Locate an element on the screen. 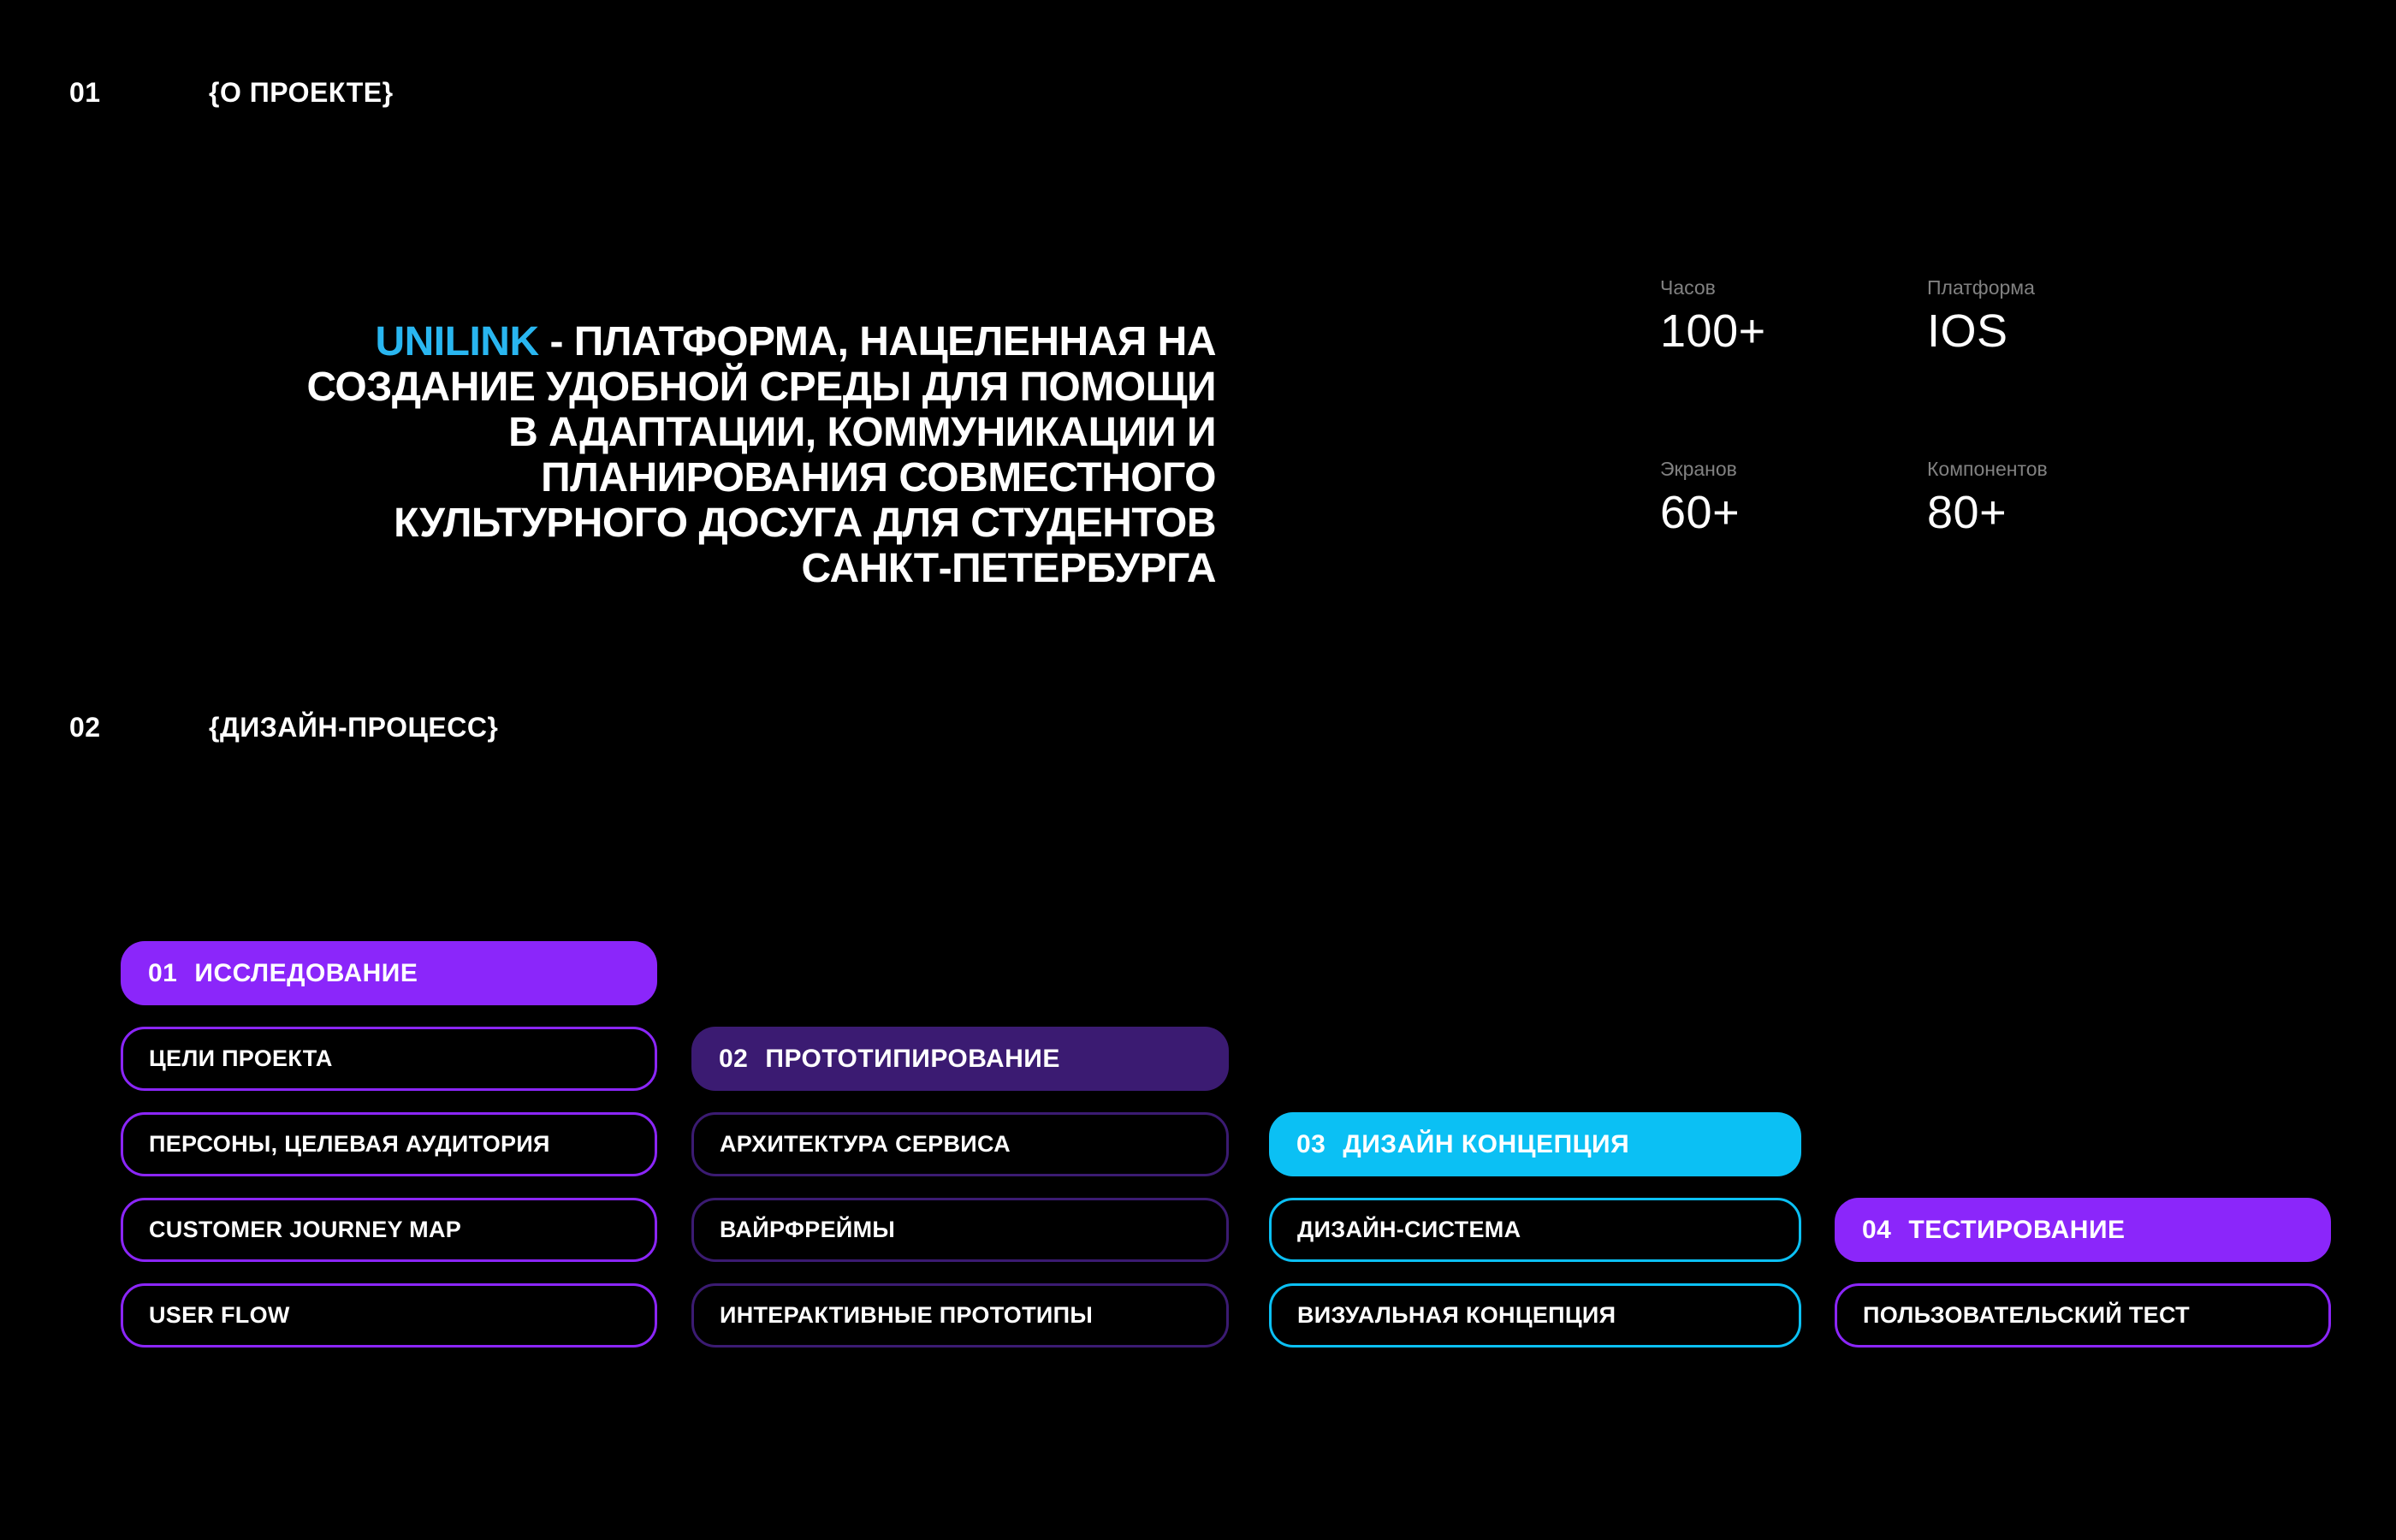  section-tag-about: 01 {О ПРОЕКТЕ} is located at coordinates (232, 93).